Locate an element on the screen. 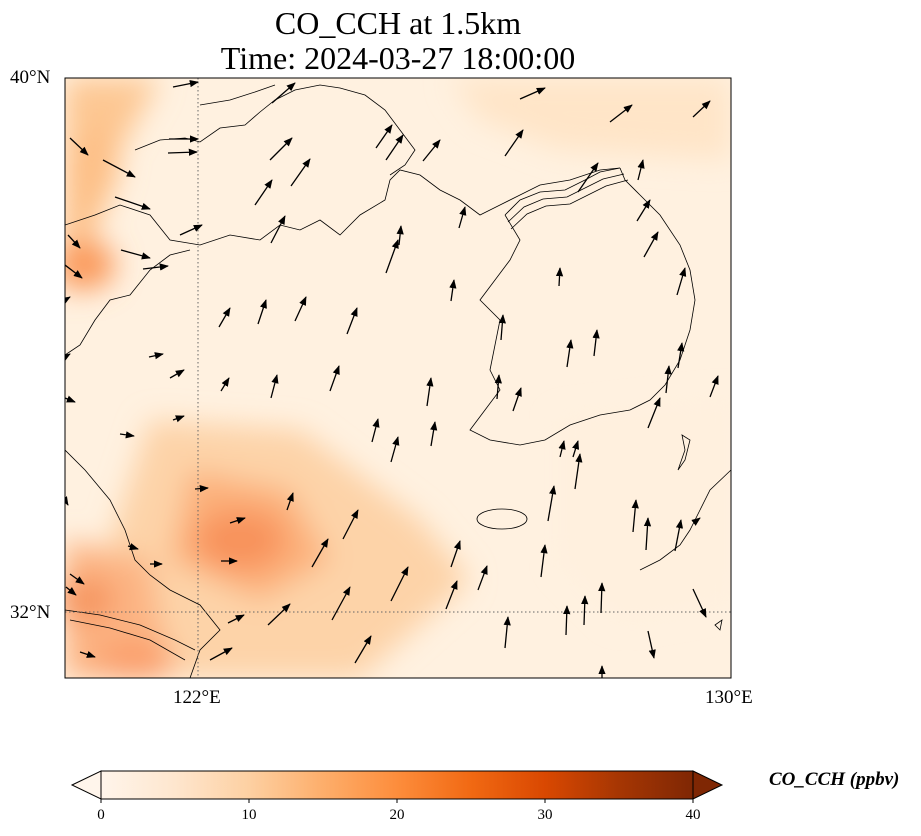  lon-tick-122e: 122°E is located at coordinates (197, 697).